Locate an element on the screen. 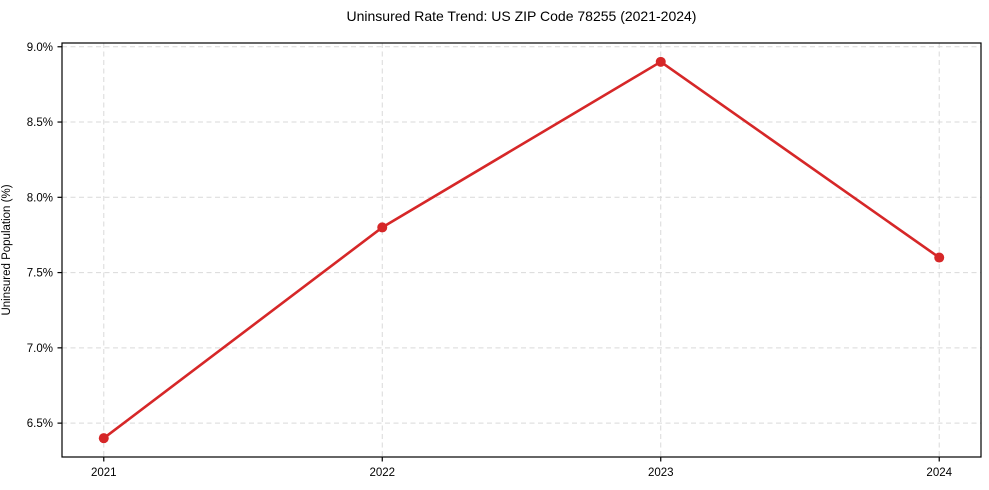 Image resolution: width=989 pixels, height=490 pixels. data-point-2022 is located at coordinates (382, 227).